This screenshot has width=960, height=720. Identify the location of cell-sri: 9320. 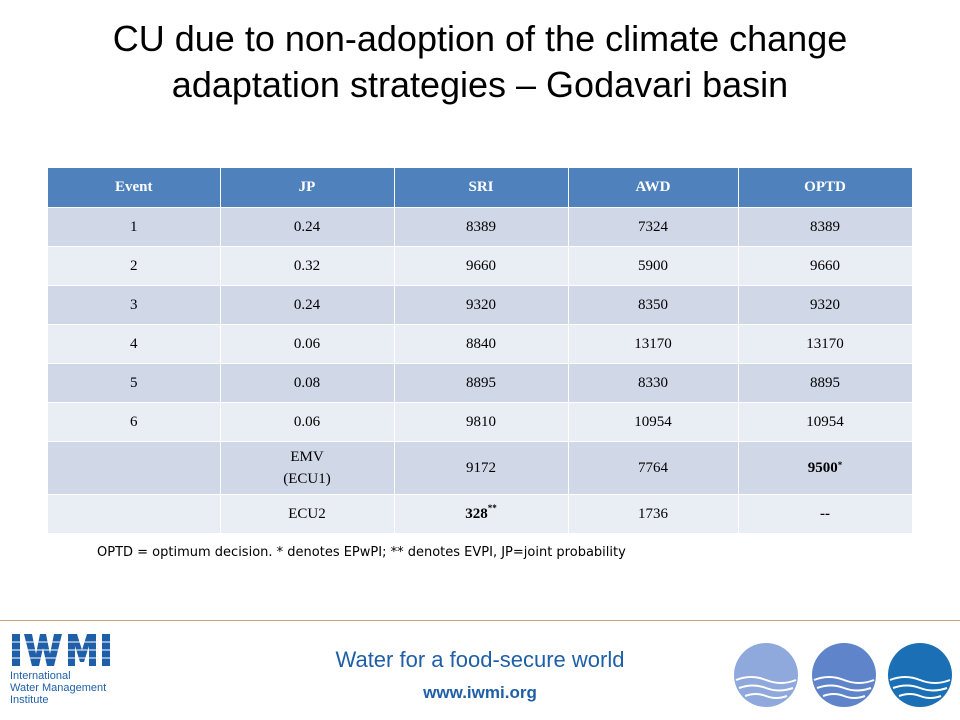
(481, 305).